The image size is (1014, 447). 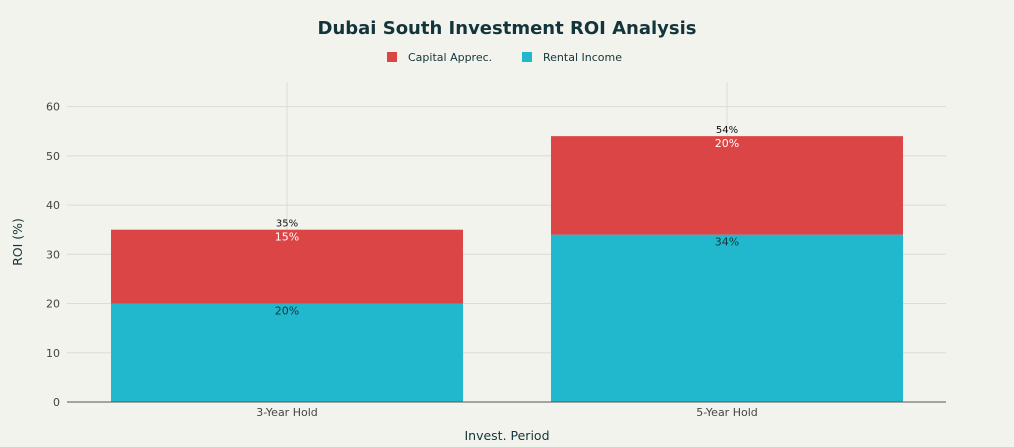 I want to click on y-tick-label-20: 20, so click(x=53, y=304).